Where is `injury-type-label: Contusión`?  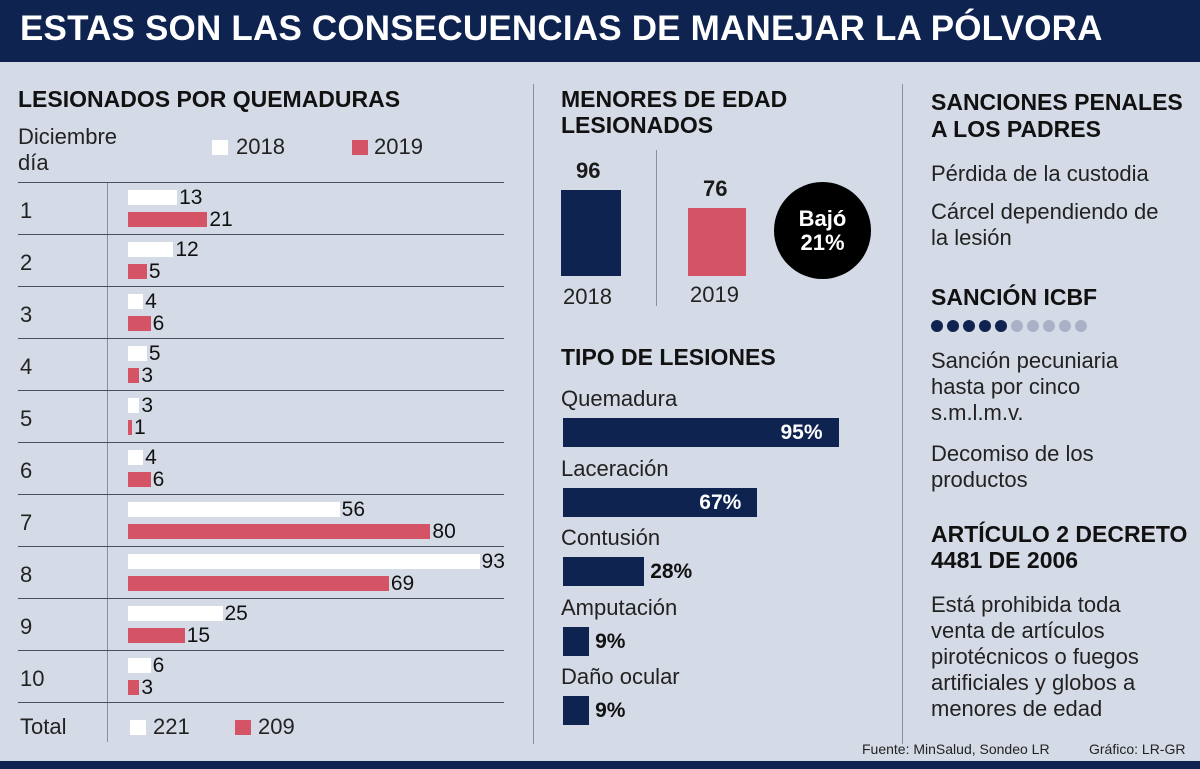 injury-type-label: Contusión is located at coordinates (611, 537).